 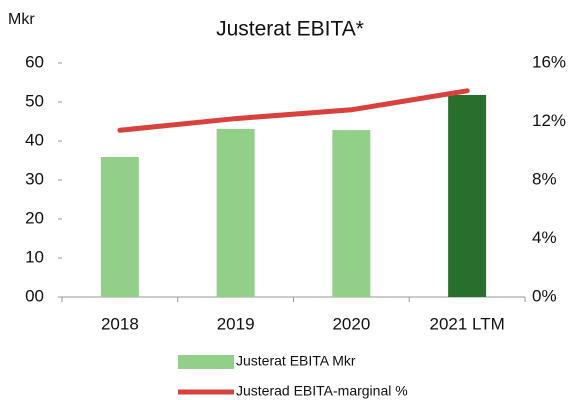 I want to click on x-tick-label: 2021 LTM, so click(x=466, y=323).